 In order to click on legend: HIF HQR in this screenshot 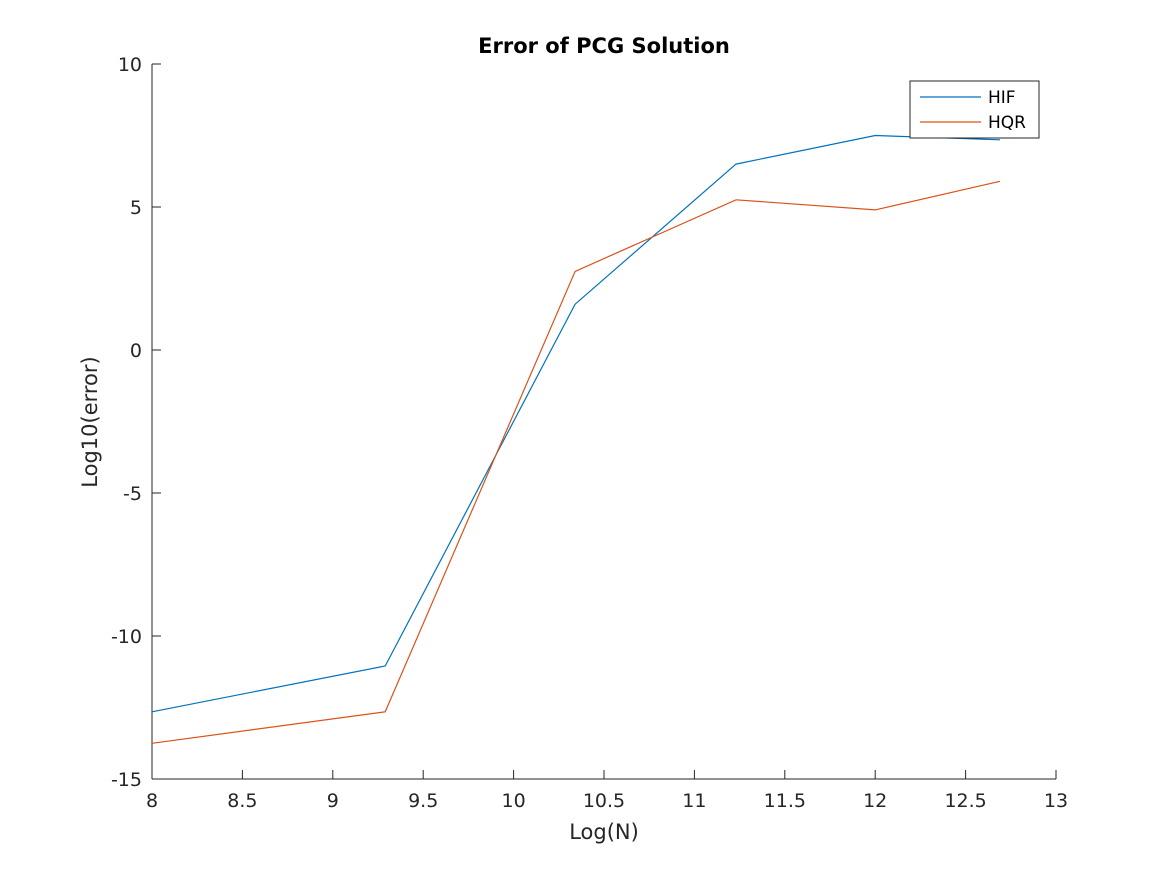, I will do `click(974, 109)`.